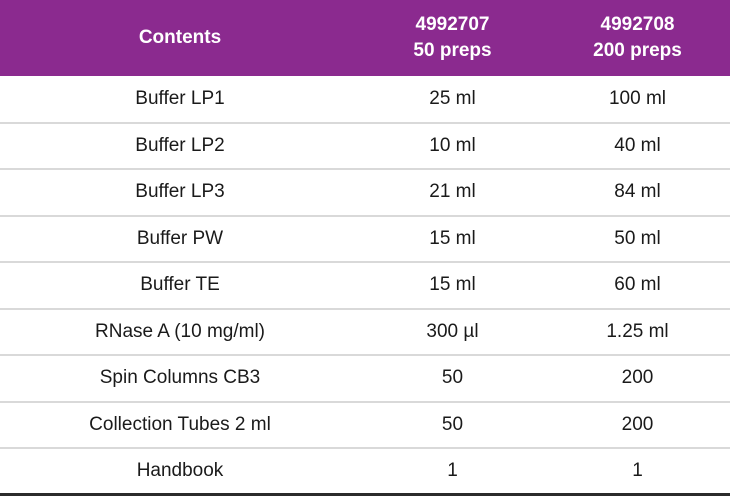  I want to click on cell-content: RNase A (10 mg/ml), so click(180, 331).